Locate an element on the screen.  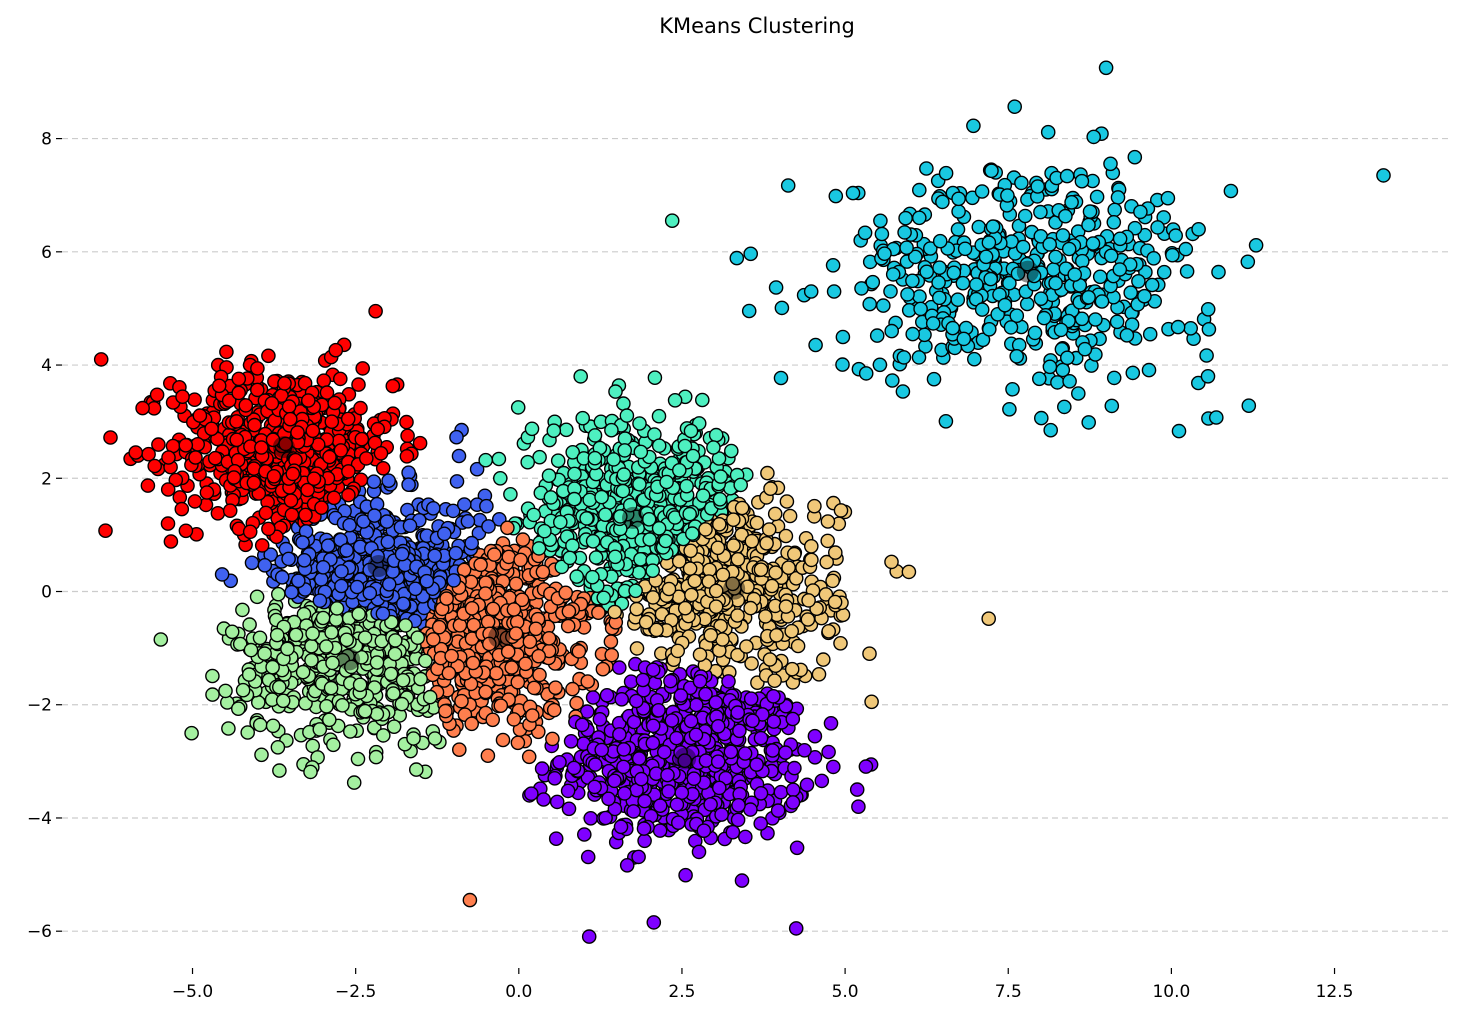
cluster-centroid is located at coordinates (349, 659).